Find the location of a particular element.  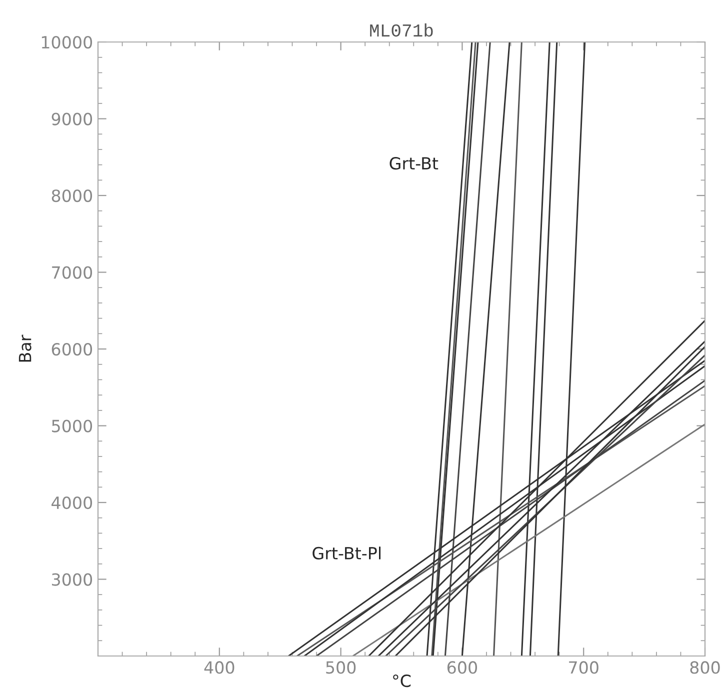

x-tick-label: 400 is located at coordinates (219, 667).